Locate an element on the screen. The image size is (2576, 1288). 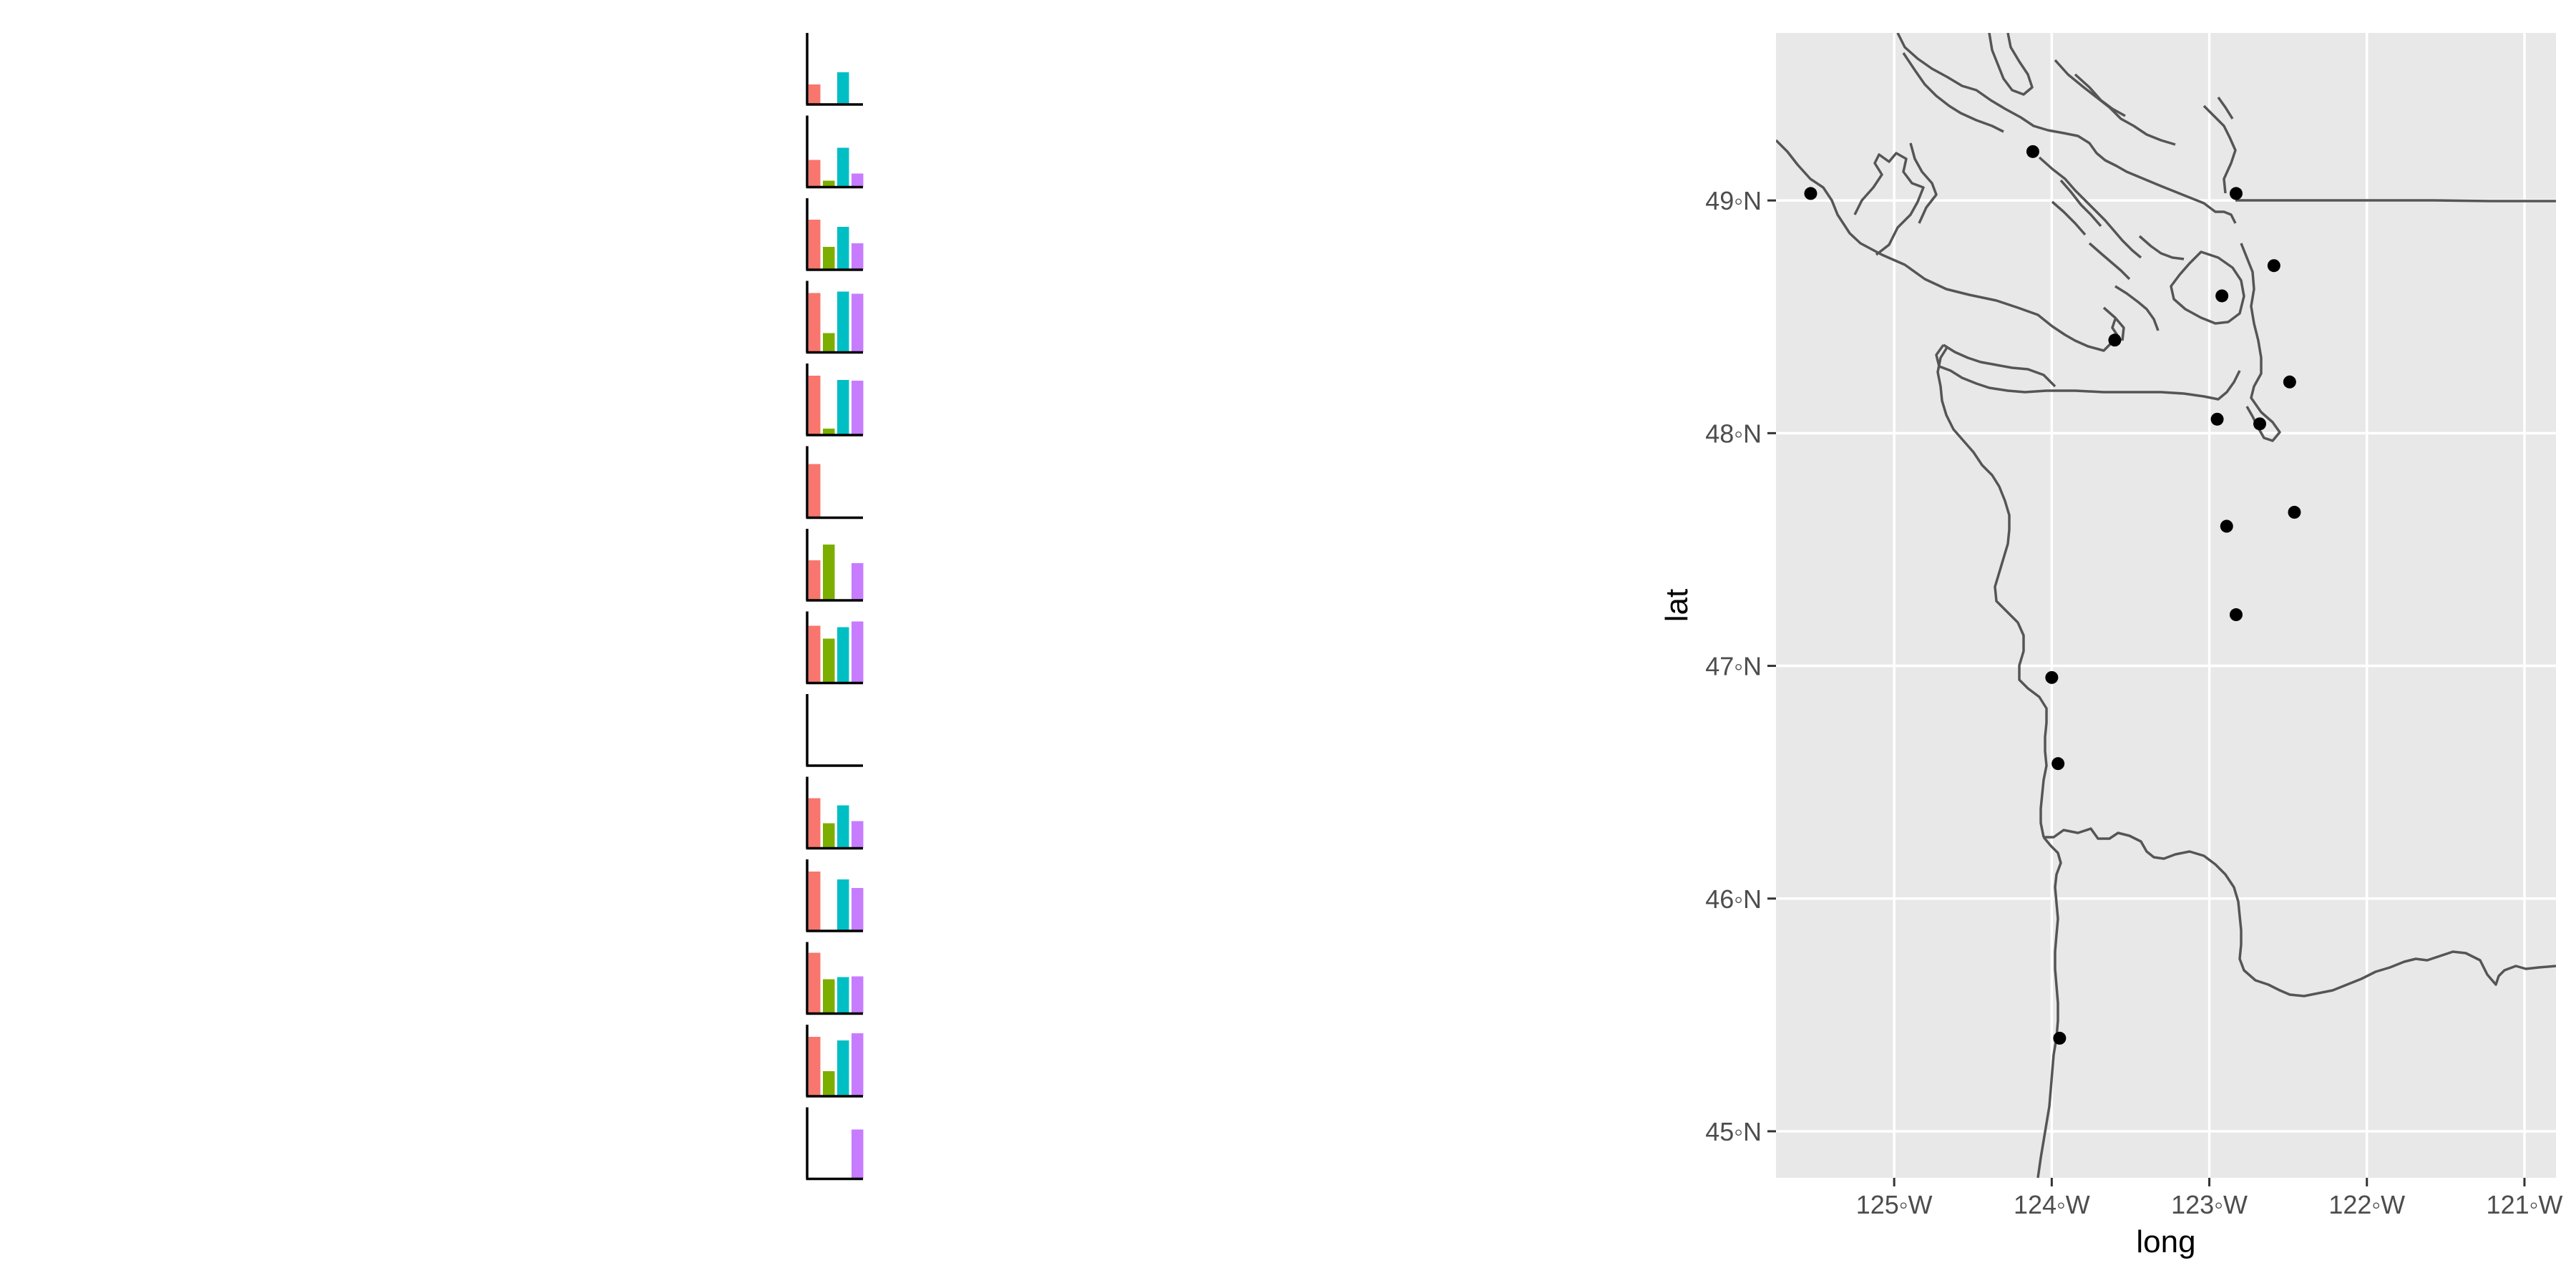
x-tick-label: 122◦W is located at coordinates (2366, 1204).